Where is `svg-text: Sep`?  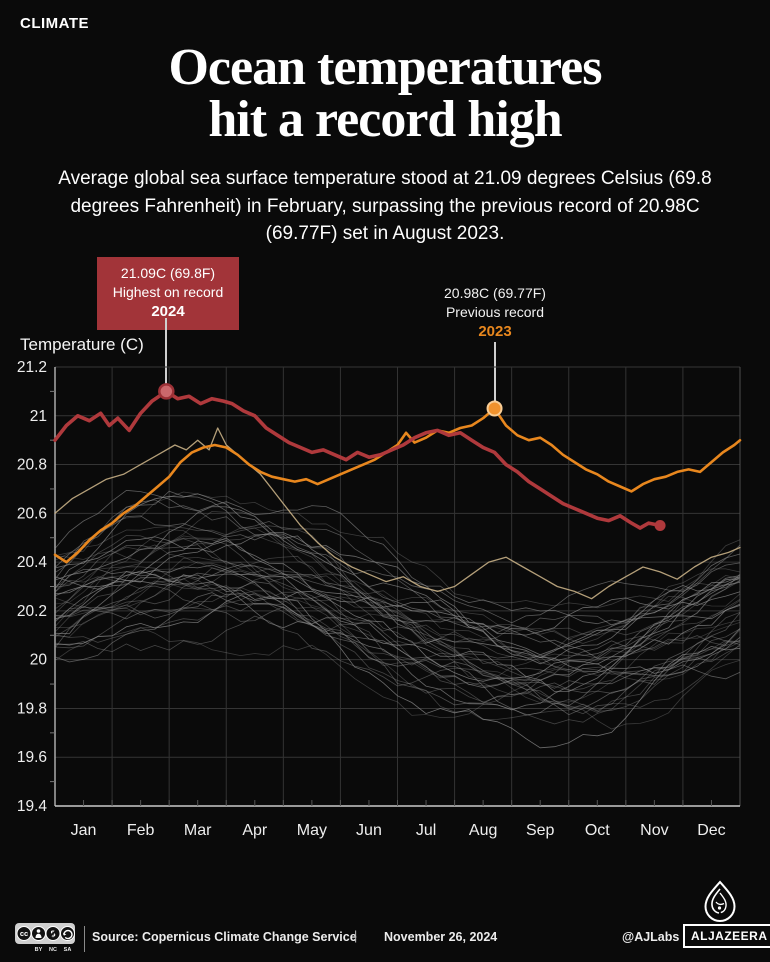 svg-text: Sep is located at coordinates (540, 830).